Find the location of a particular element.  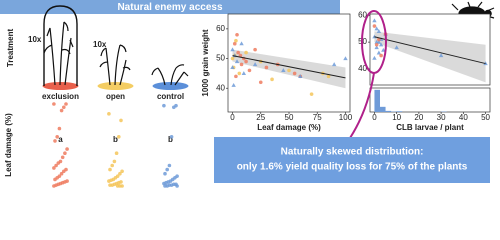

y-axis-label: Leaf damage (%) is located at coordinates (8, 145).